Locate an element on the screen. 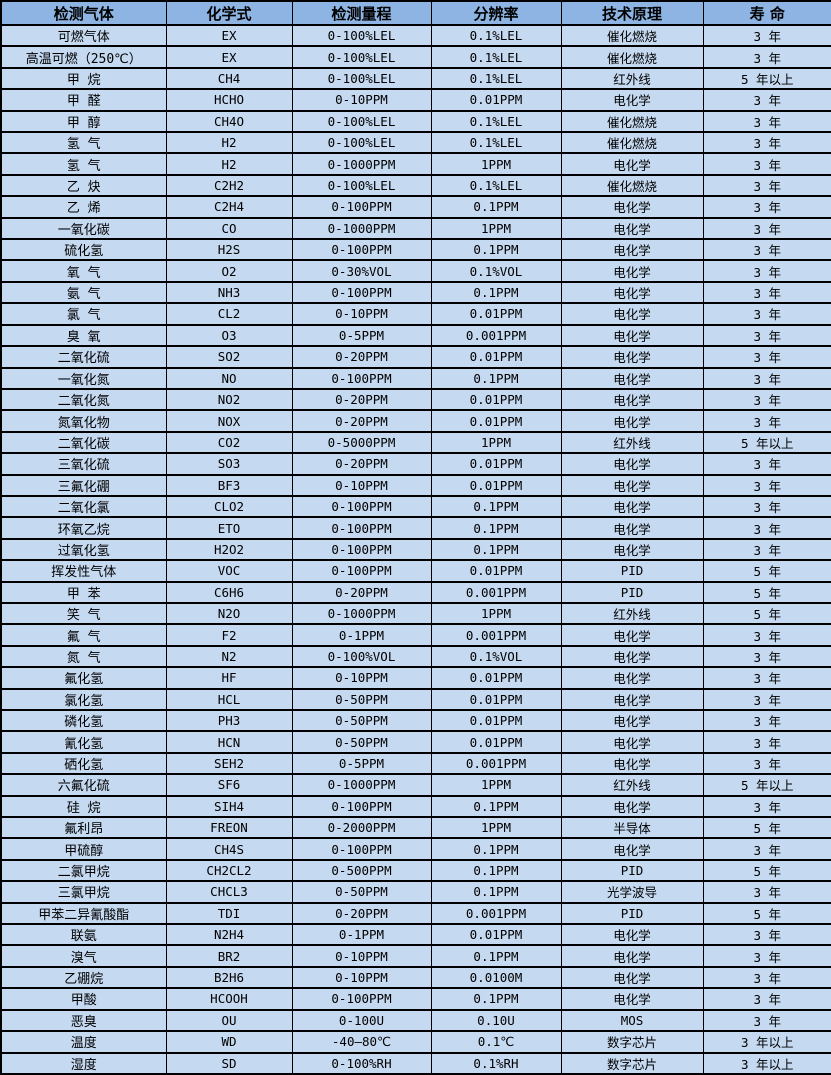 This screenshot has height=1075, width=831. cell-chemical-formula: EX is located at coordinates (229, 35).